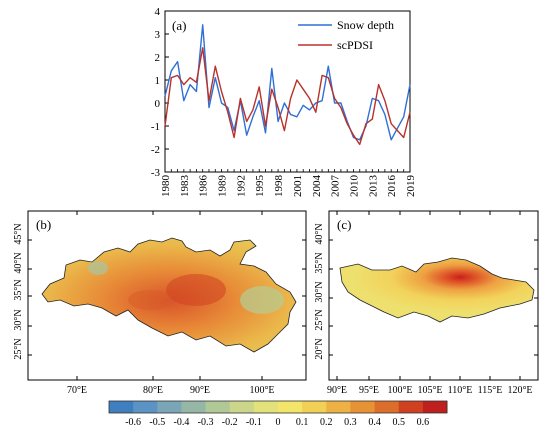 Image resolution: width=550 pixels, height=431 pixels. Describe the element at coordinates (182, 422) in the screenshot. I see `colorbar-tick-label: -0.4` at that location.